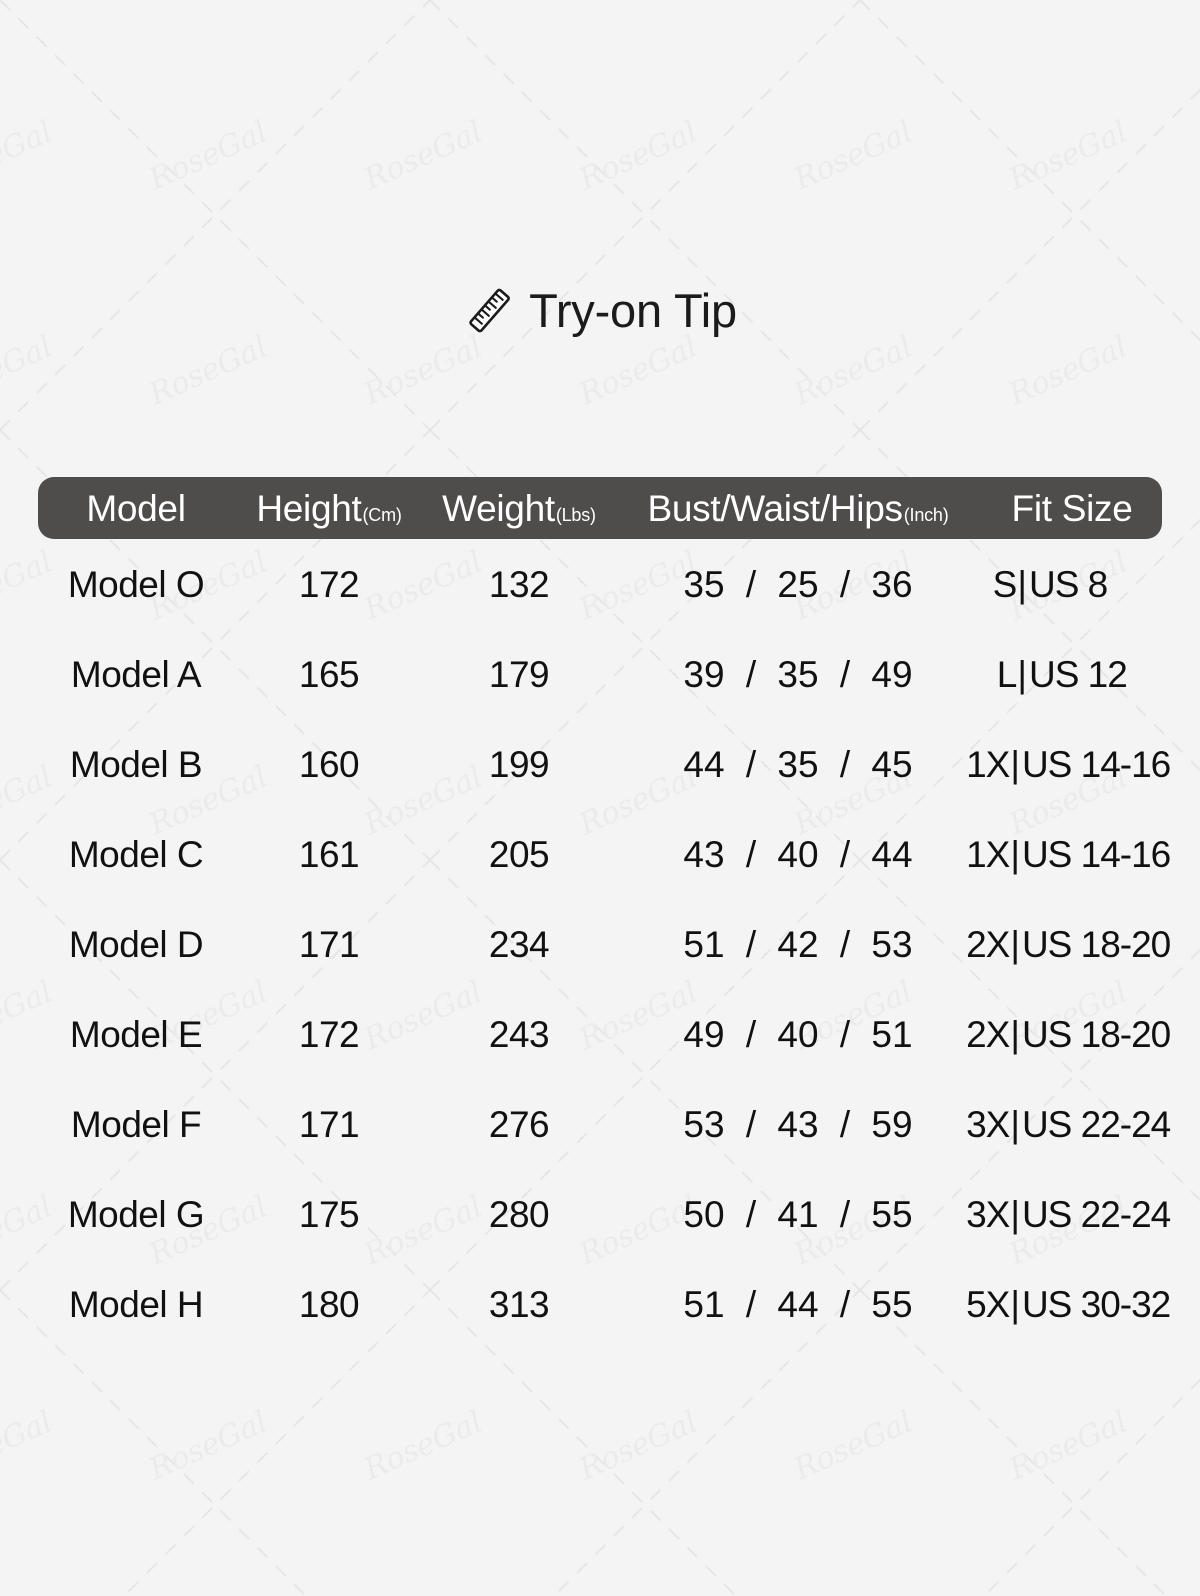 This screenshot has height=1596, width=1200. Describe the element at coordinates (633, 310) in the screenshot. I see `page-title-text: Try-on Tip` at that location.